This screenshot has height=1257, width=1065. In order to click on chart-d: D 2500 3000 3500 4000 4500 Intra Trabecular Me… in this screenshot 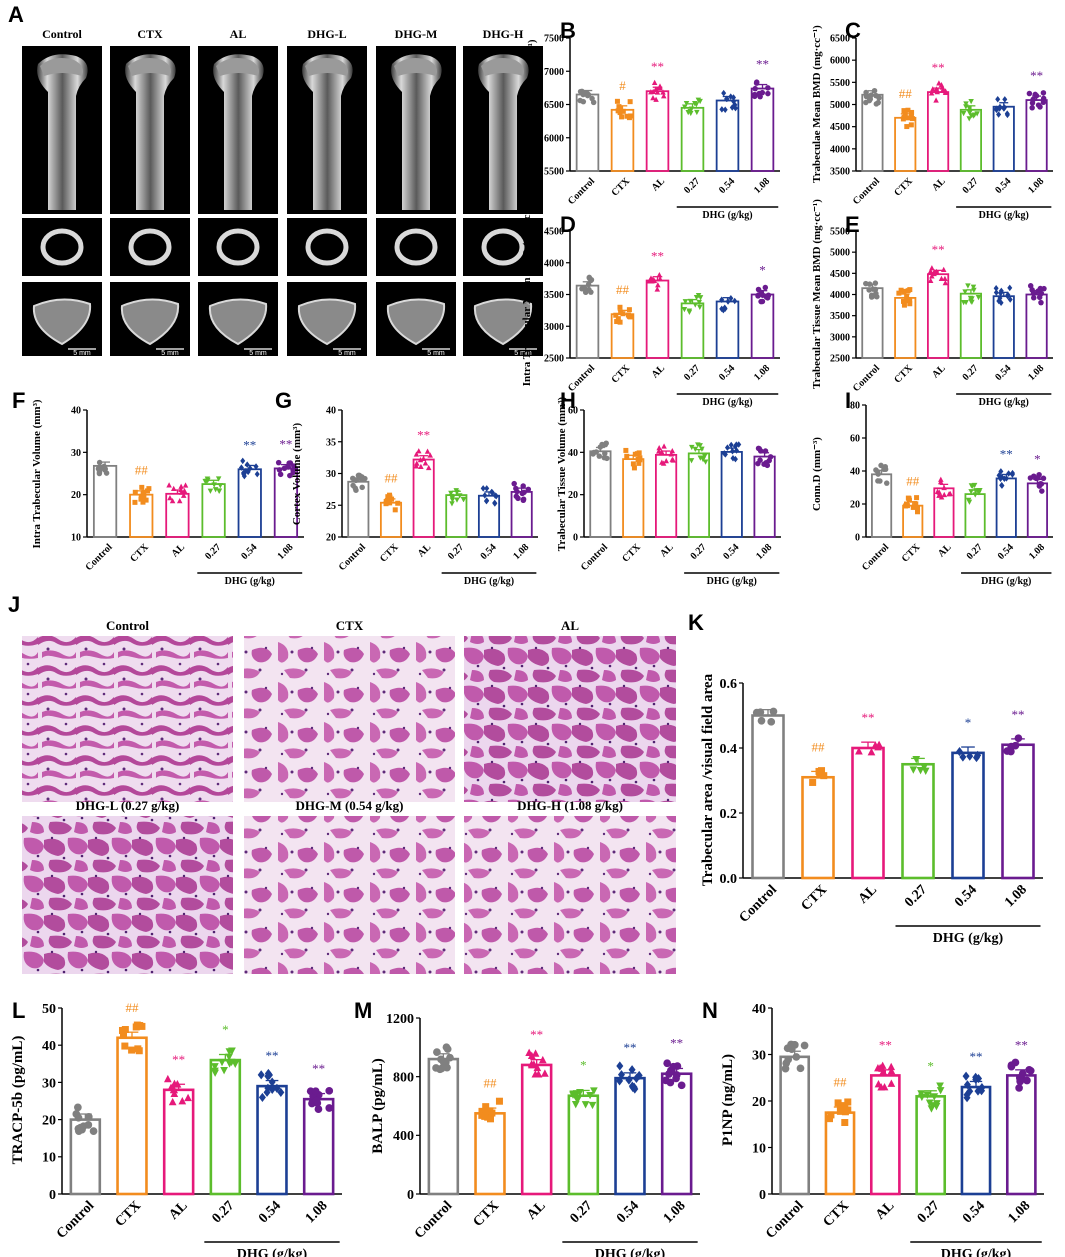, I will do `click(650, 304)`.